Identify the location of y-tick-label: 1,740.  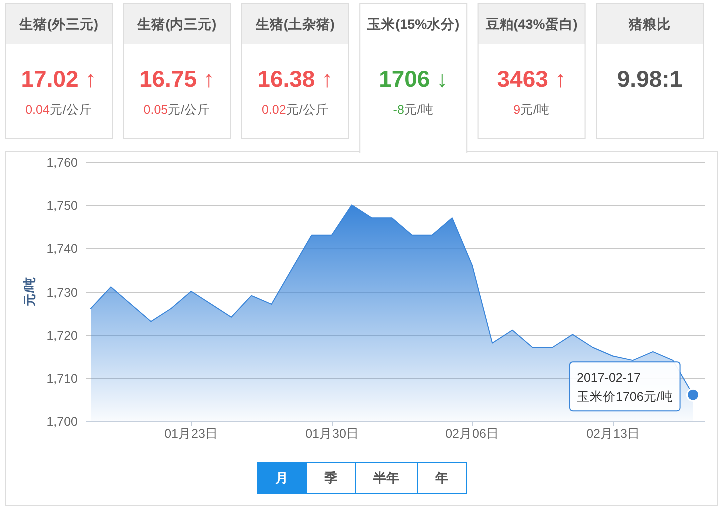
(62, 249).